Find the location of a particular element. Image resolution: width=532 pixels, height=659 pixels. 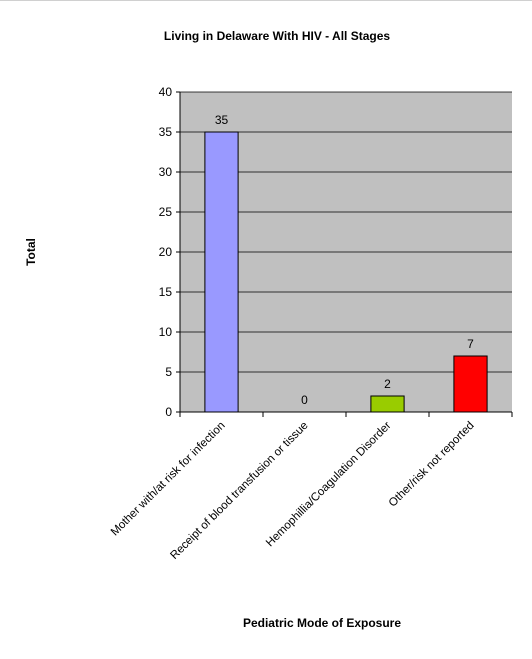

data-label: 0 is located at coordinates (304, 400).